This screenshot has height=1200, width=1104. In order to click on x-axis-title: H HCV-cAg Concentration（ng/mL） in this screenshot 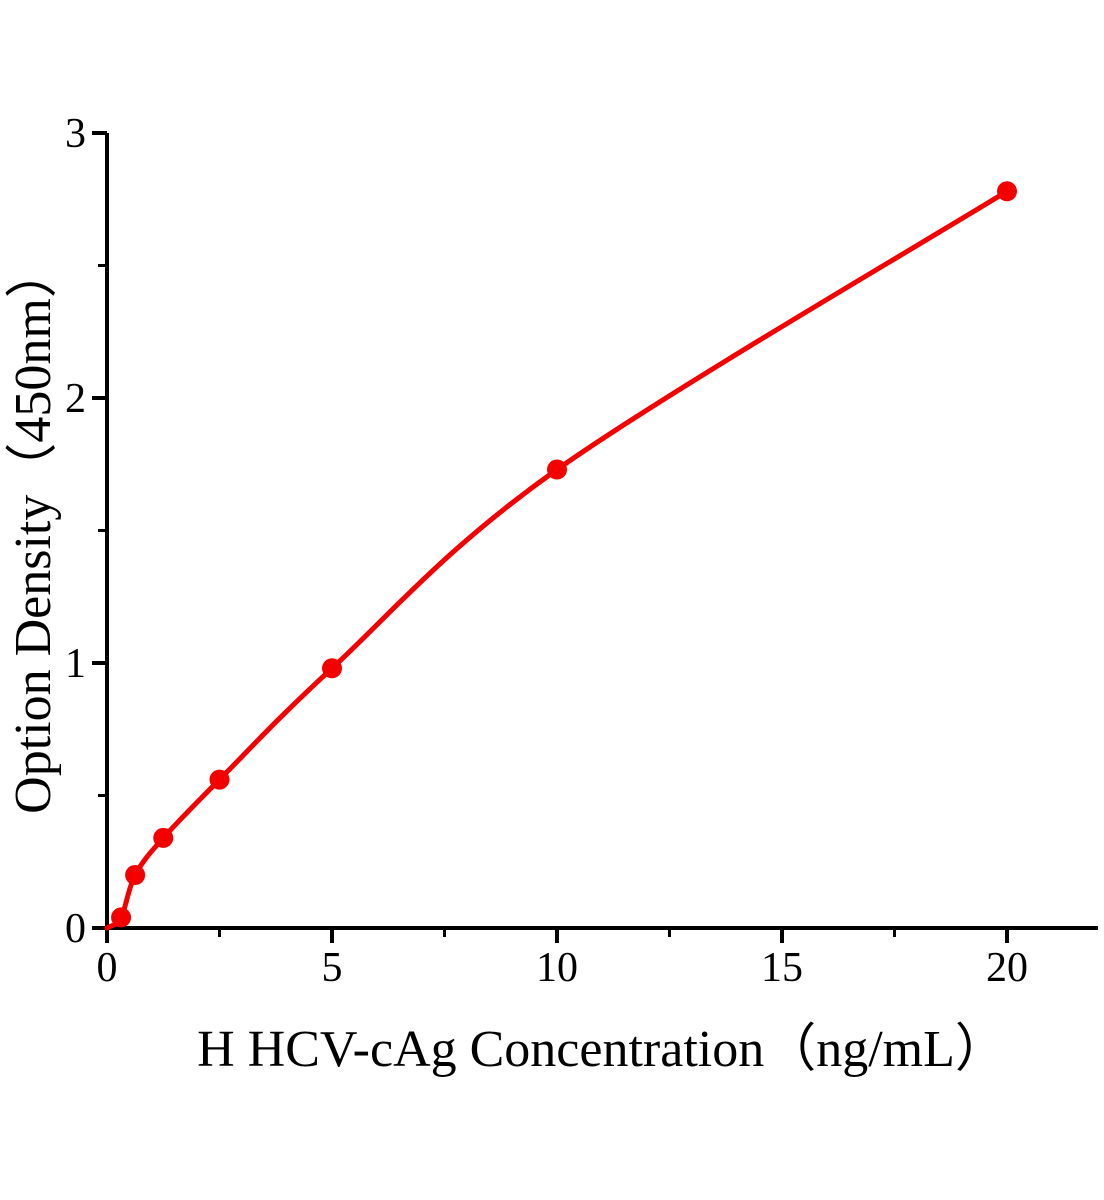, I will do `click(602, 1049)`.